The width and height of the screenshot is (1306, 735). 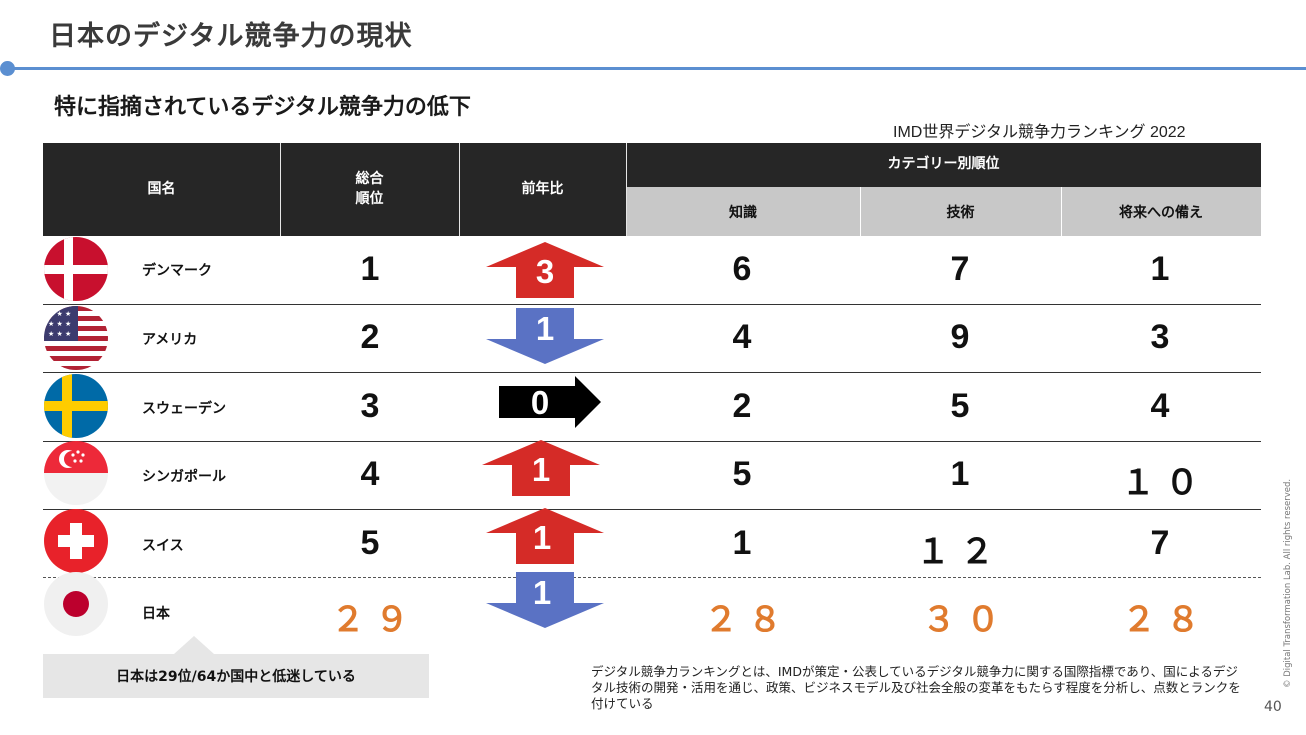 What do you see at coordinates (370, 337) in the screenshot?
I see `overall-rank: 2` at bounding box center [370, 337].